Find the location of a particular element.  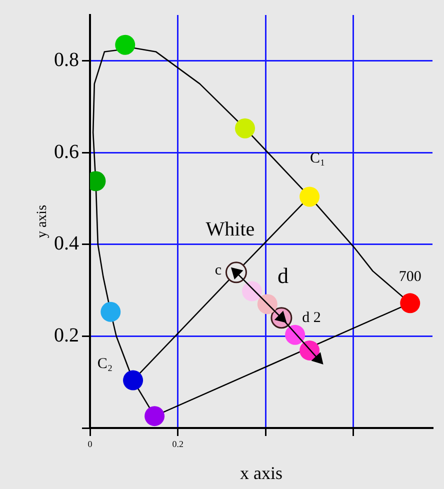

annotation: White is located at coordinates (230, 229).